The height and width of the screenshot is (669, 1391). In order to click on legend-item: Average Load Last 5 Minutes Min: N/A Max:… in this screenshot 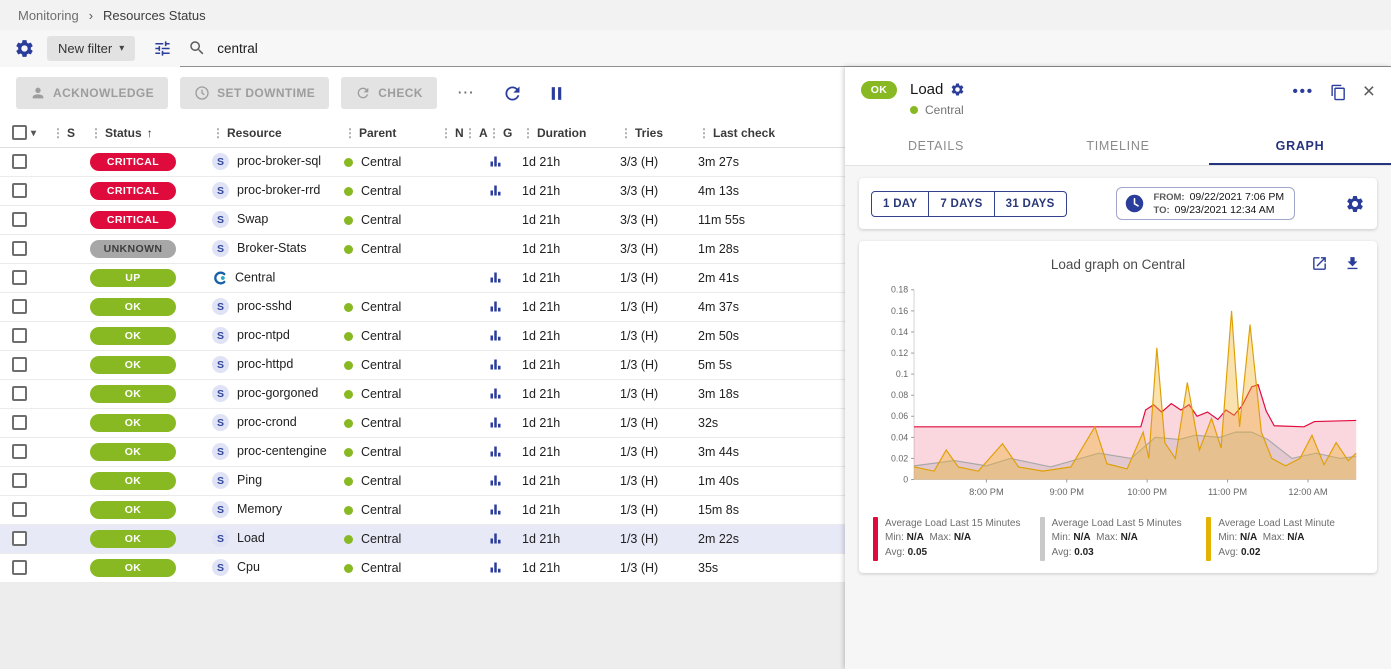, I will do `click(1118, 538)`.